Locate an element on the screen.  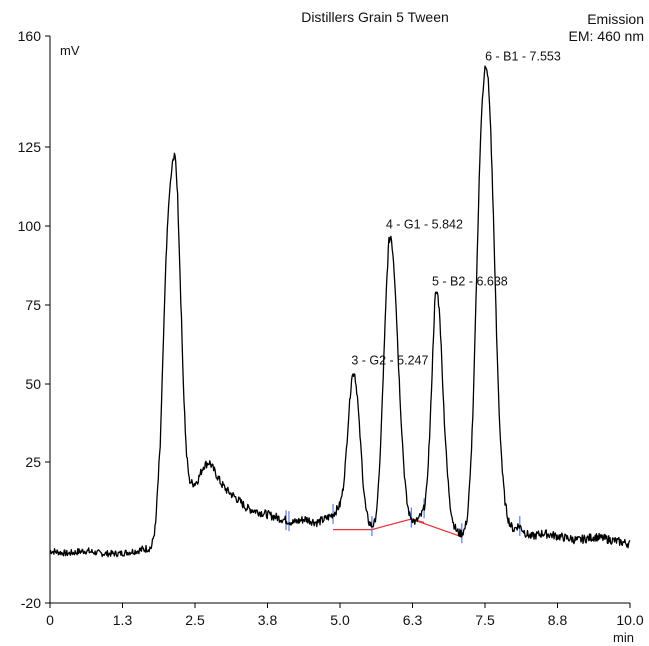
detector-wavelength-label: EM: 460 nm is located at coordinates (606, 36).